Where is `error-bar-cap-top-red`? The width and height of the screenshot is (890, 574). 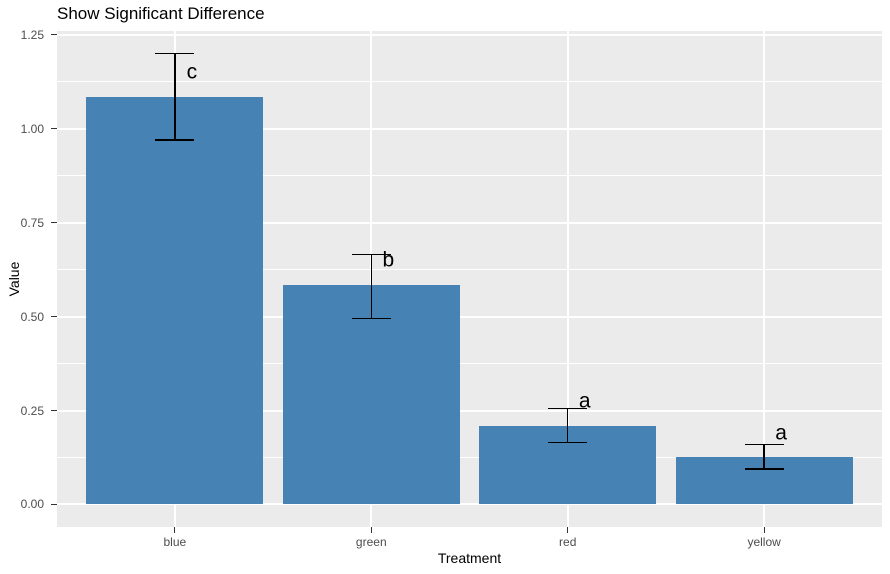 error-bar-cap-top-red is located at coordinates (568, 408).